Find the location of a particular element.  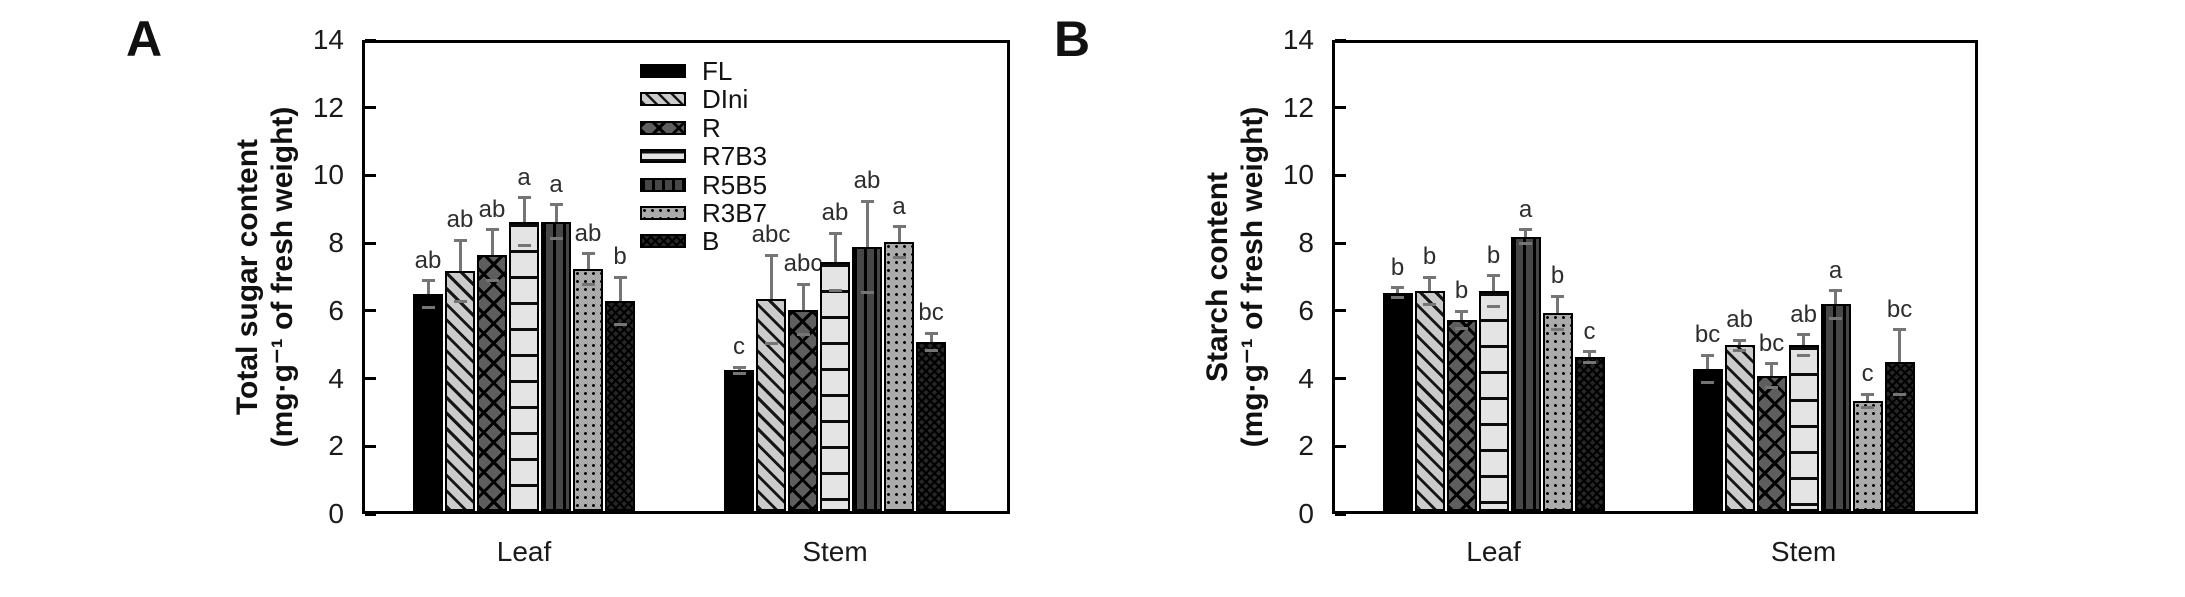

legend-label-R3B7: R3B7 is located at coordinates (735, 213).